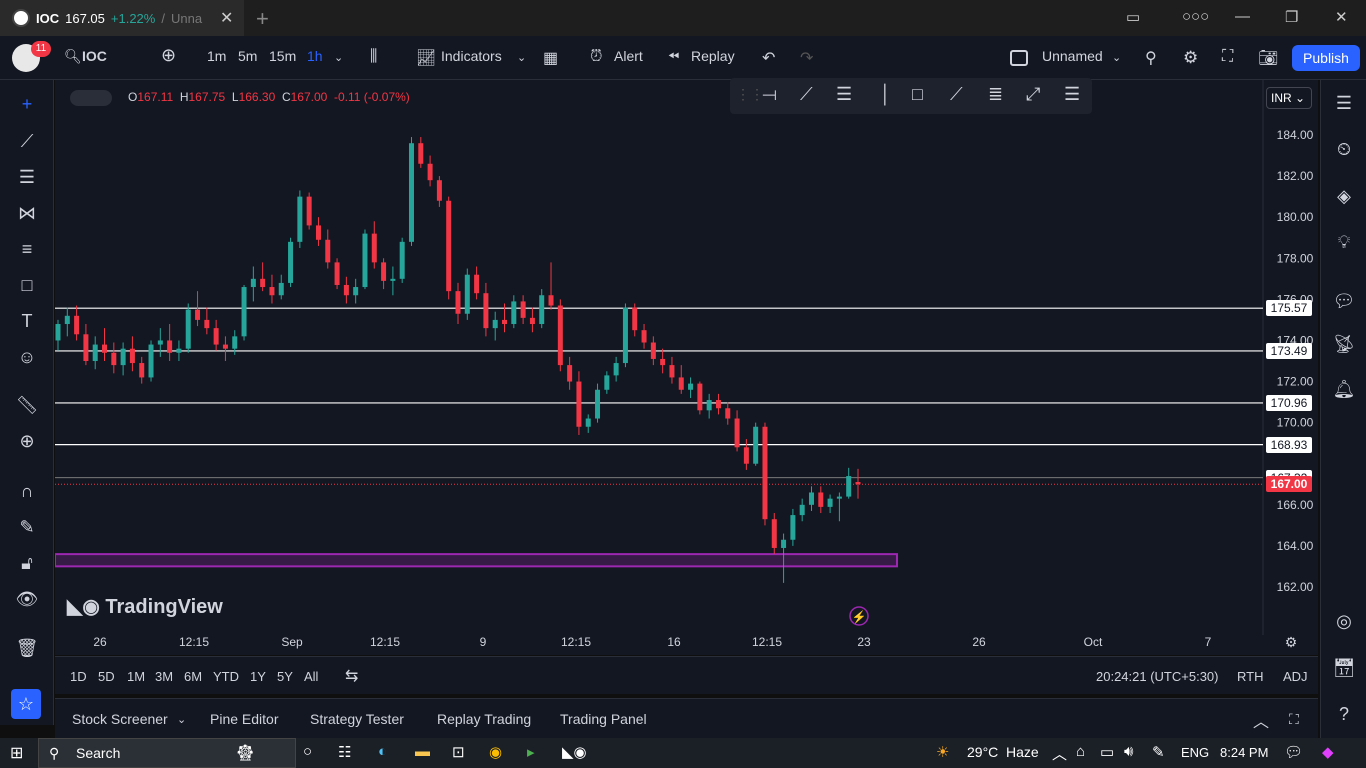 The width and height of the screenshot is (1366, 768). Describe the element at coordinates (1244, 752) in the screenshot. I see `system-clock: 8:24 PM` at that location.